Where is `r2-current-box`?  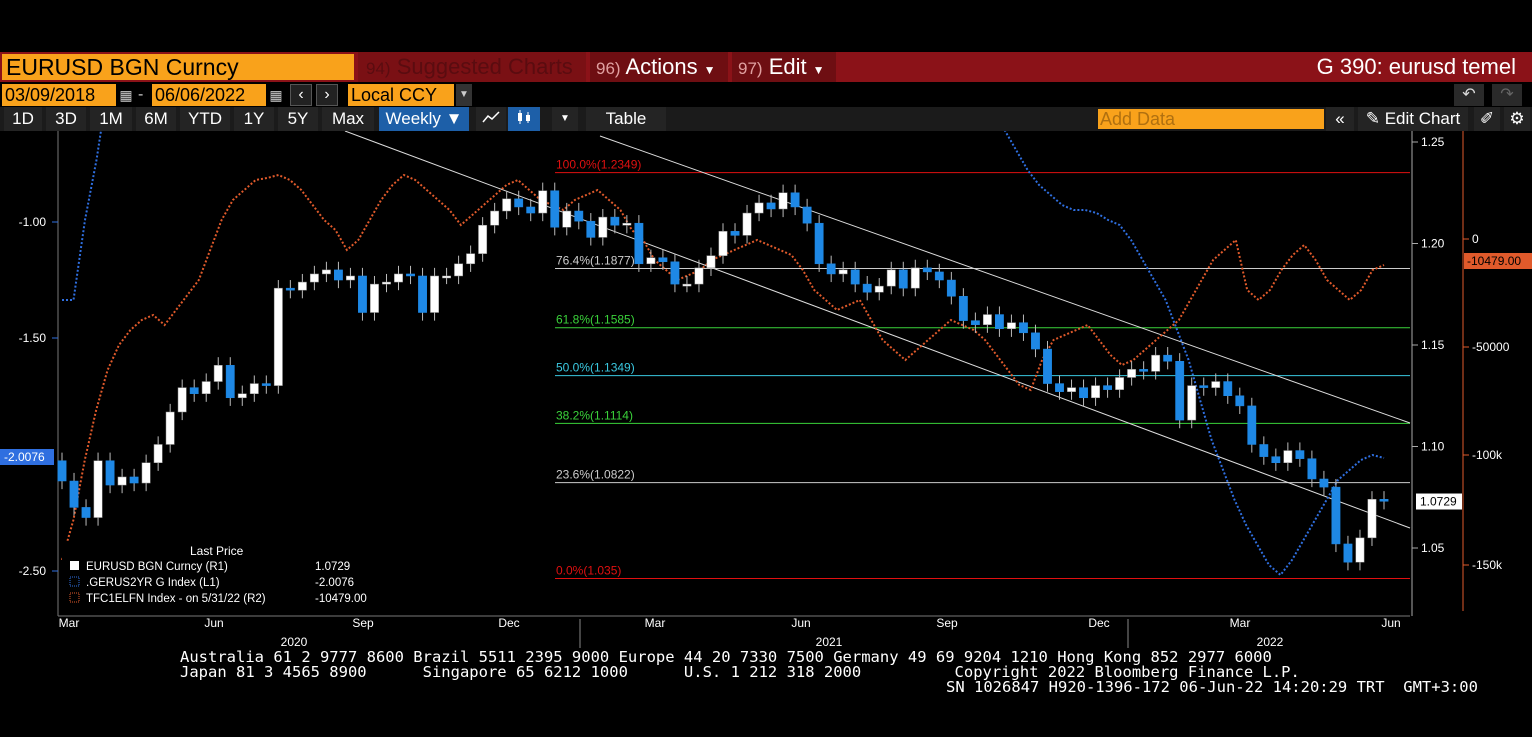 r2-current-box is located at coordinates (1498, 261).